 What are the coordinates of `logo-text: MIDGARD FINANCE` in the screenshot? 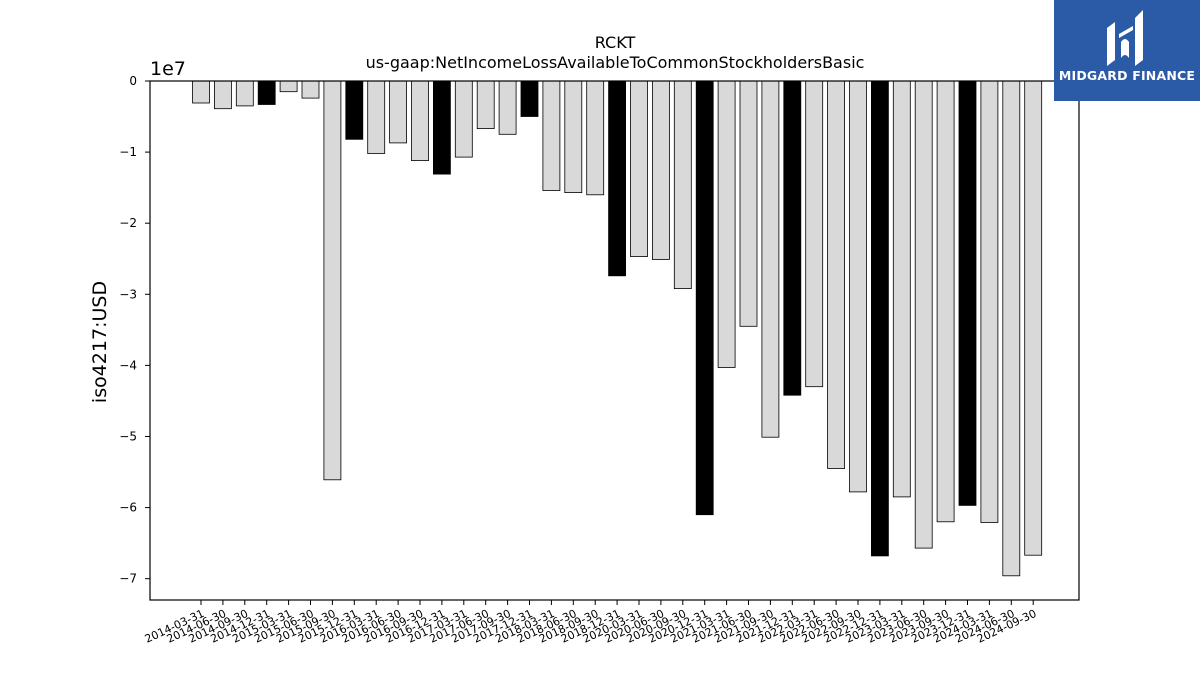 It's located at (1127, 75).